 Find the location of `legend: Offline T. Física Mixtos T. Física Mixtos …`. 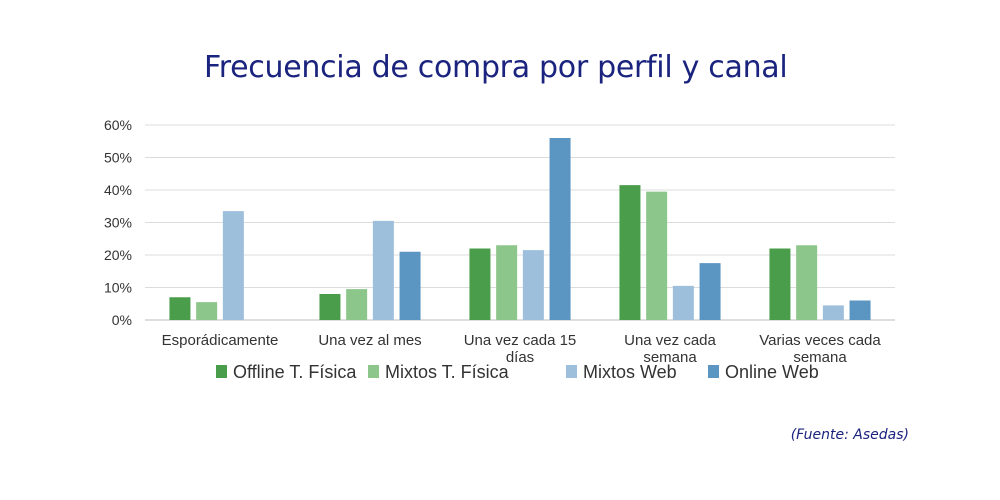

legend: Offline T. Física Mixtos T. Física Mixtos … is located at coordinates (517, 372).